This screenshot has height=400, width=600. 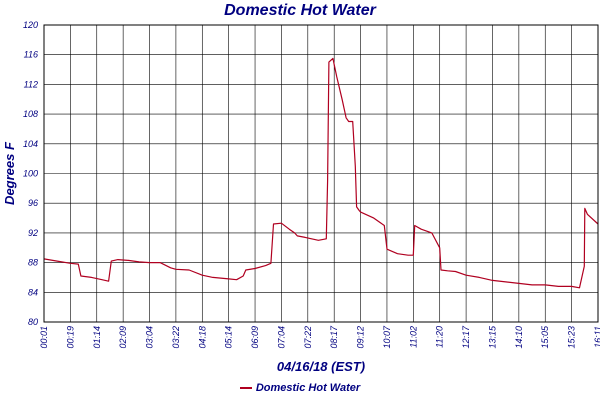 What do you see at coordinates (545, 337) in the screenshot?
I see `x-tick-label: 15:05` at bounding box center [545, 337].